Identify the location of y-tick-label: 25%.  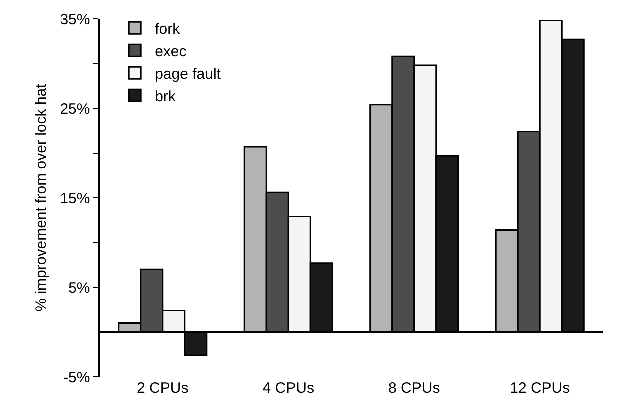
(75, 109).